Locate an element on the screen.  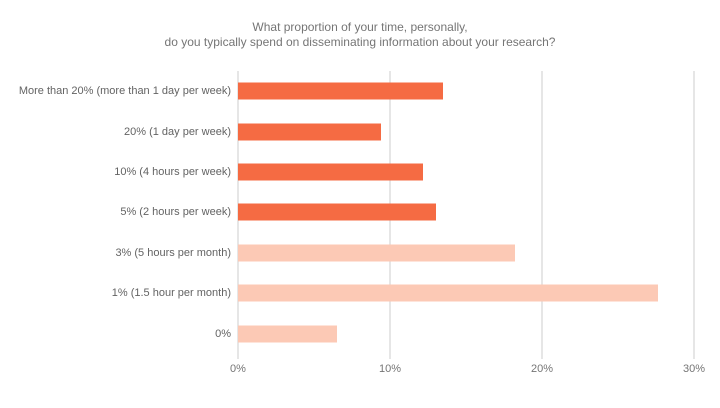
category-label: 20% (1 day per week) is located at coordinates (177, 131).